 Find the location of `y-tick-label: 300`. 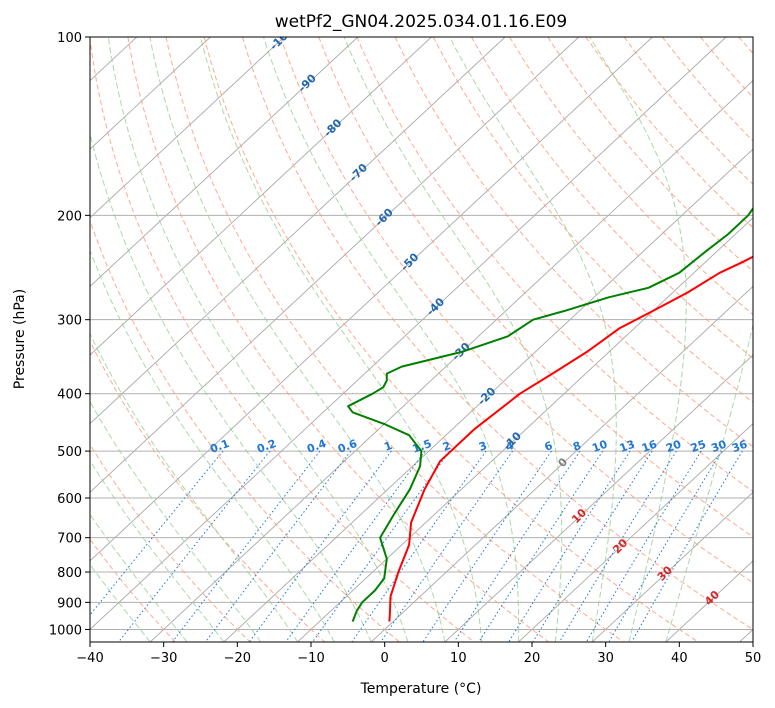

y-tick-label: 300 is located at coordinates (69, 321).